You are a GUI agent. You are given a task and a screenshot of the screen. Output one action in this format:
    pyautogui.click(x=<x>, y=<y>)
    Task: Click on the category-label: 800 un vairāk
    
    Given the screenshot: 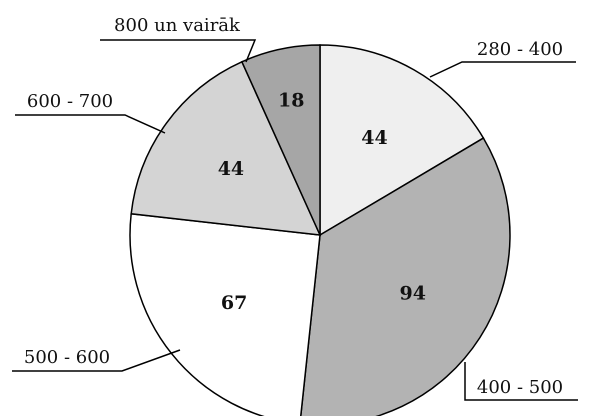 What is the action you would take?
    pyautogui.click(x=177, y=25)
    